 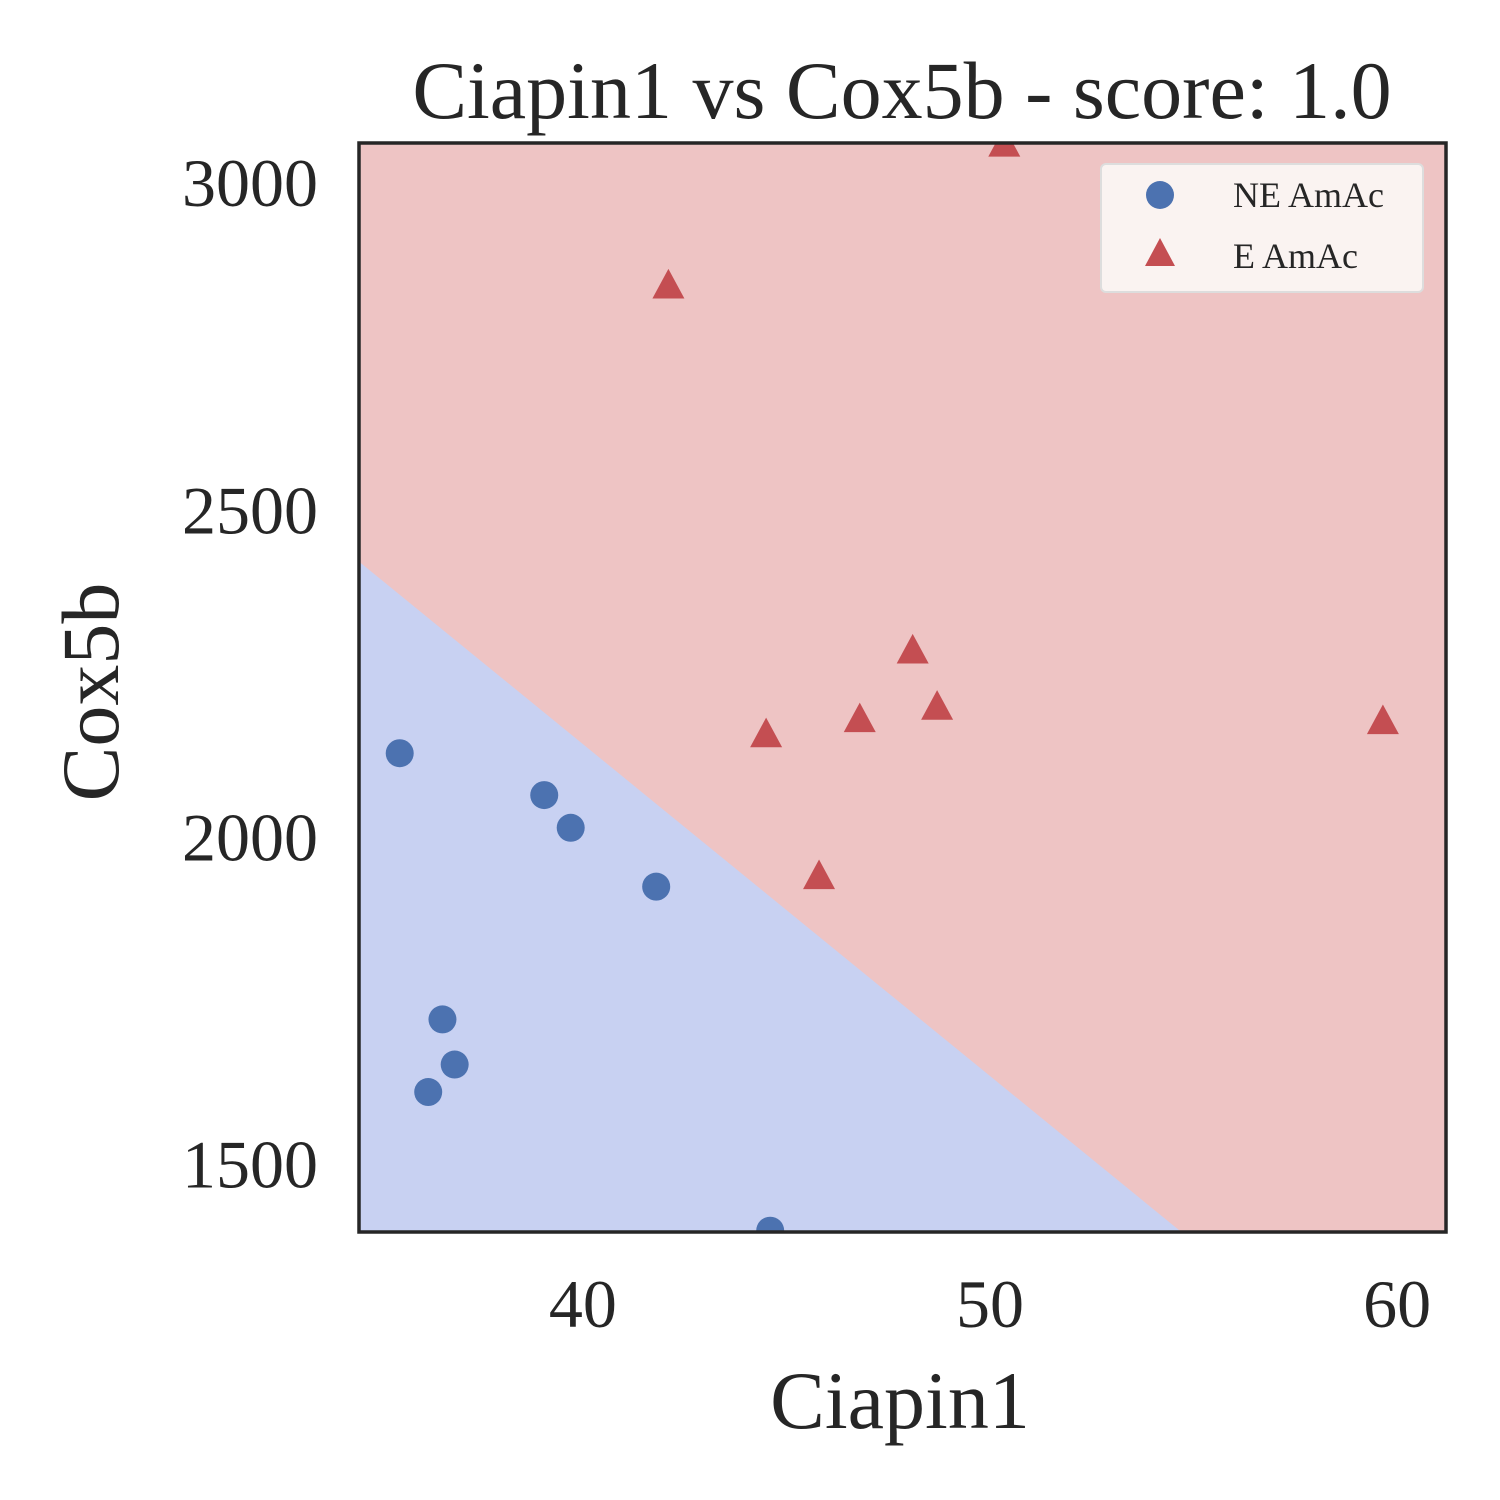 What do you see at coordinates (250, 837) in the screenshot?
I see `y-tick-label: 2000` at bounding box center [250, 837].